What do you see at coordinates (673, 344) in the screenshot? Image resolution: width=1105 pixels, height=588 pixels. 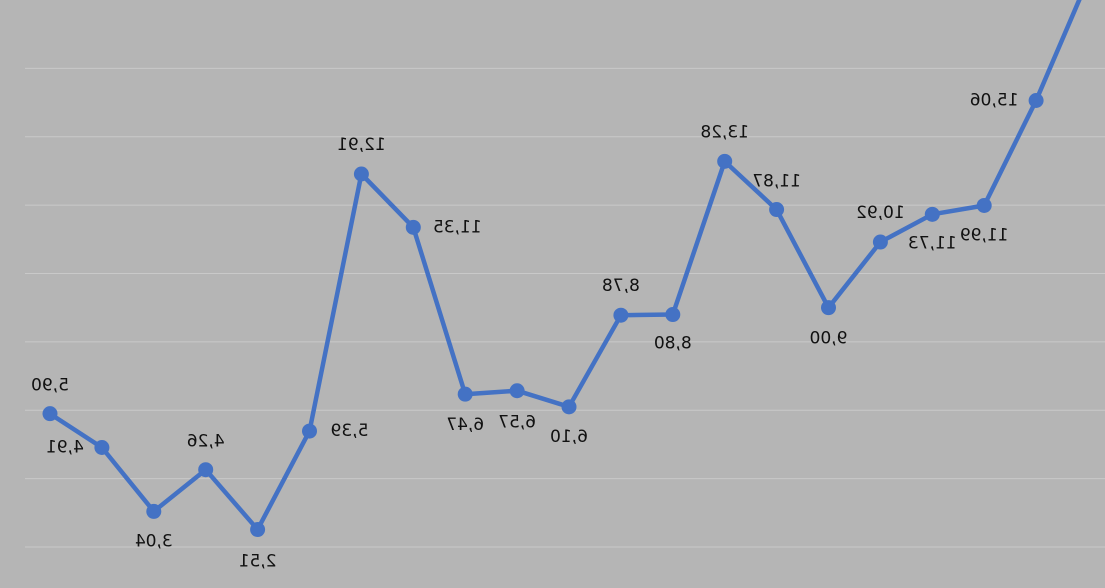 I see `data-label: 8,80` at bounding box center [673, 344].